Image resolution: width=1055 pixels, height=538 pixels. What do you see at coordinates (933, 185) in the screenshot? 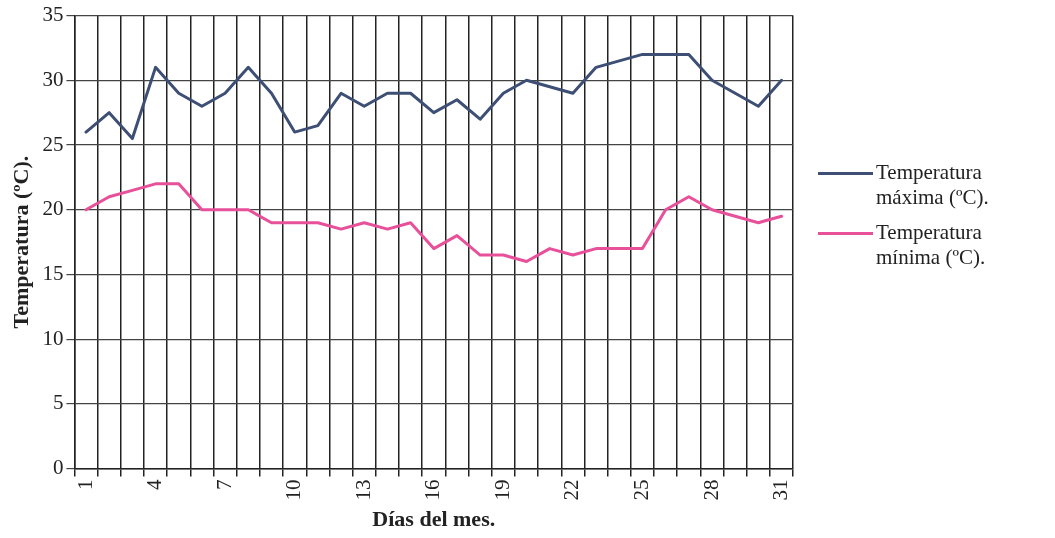
I see `legend-label: Temperatura máxima (ºC).` at bounding box center [933, 185].